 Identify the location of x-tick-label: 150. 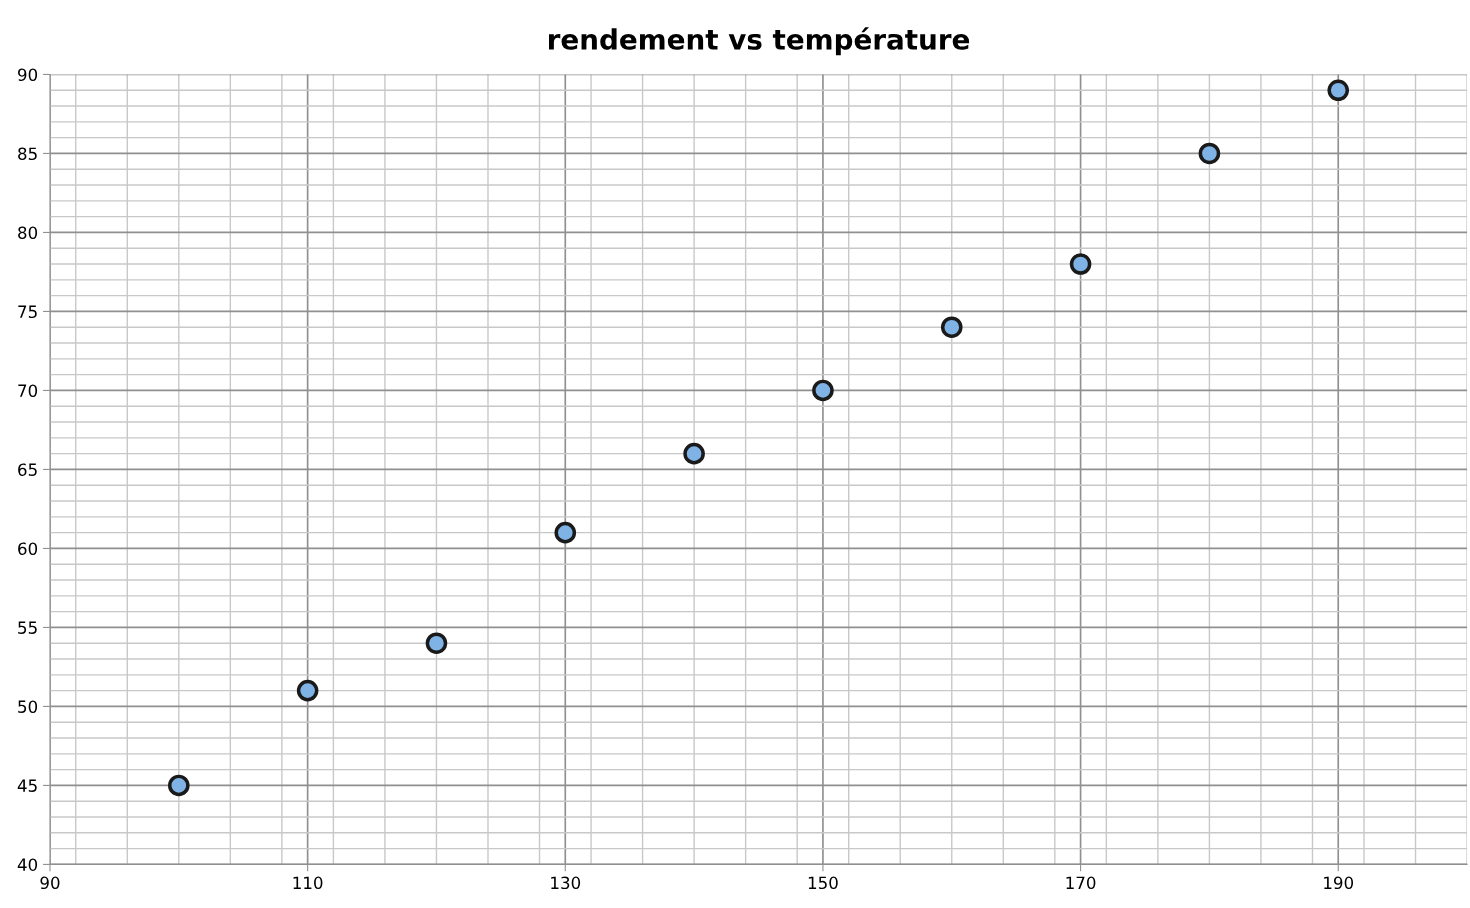
(823, 883).